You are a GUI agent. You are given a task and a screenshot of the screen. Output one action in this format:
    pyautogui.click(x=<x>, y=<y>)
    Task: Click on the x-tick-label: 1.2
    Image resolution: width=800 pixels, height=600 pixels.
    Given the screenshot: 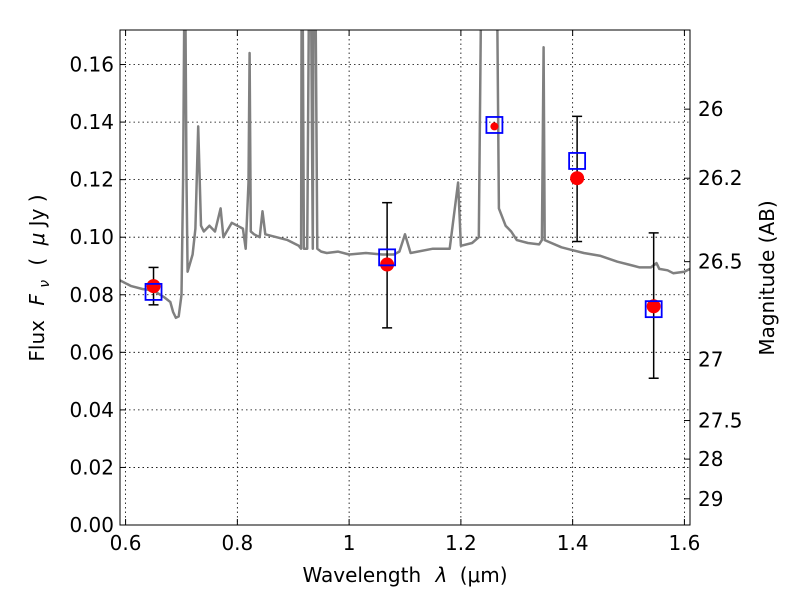 What is the action you would take?
    pyautogui.click(x=461, y=543)
    